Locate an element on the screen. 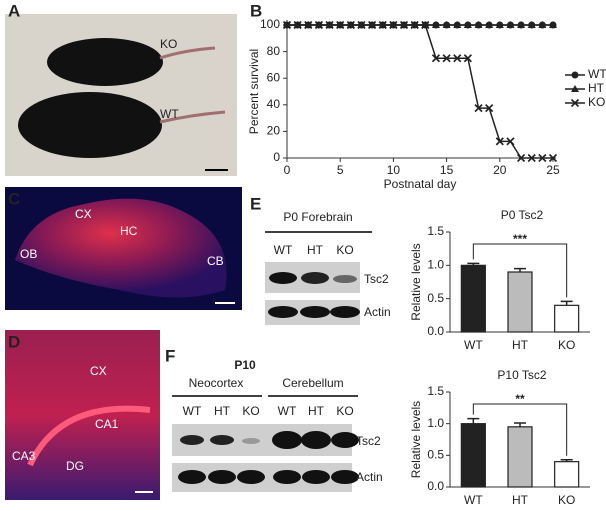 This screenshot has width=606, height=511. x-axis-label: Postnatal day is located at coordinates (420, 184).